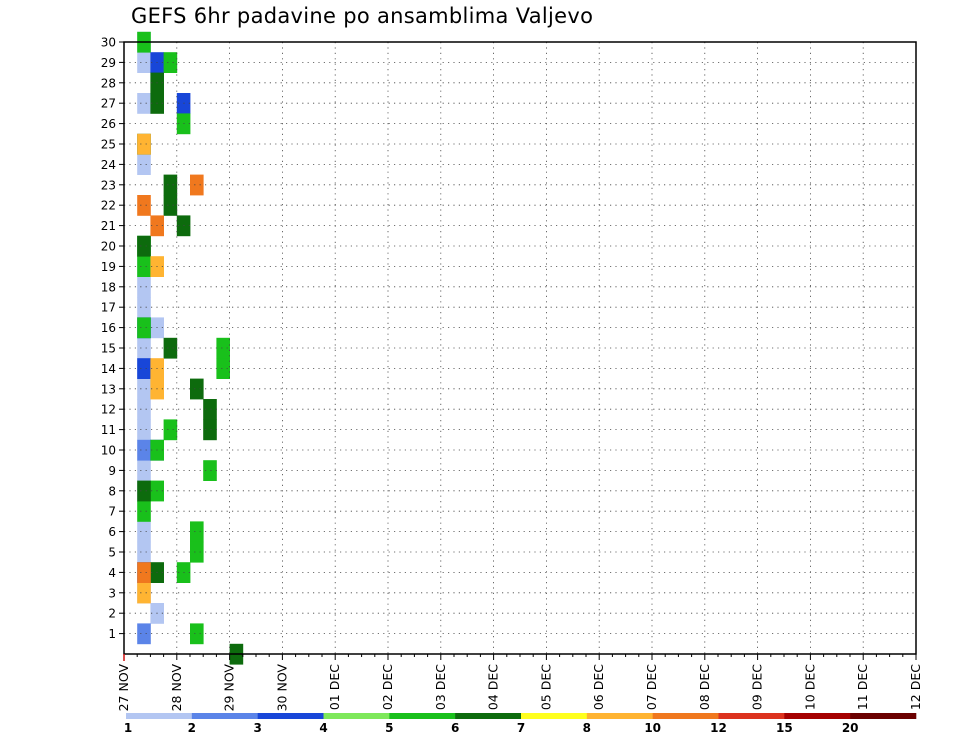 The height and width of the screenshot is (742, 960). What do you see at coordinates (108, 145) in the screenshot?
I see `y-tick-label: 25` at bounding box center [108, 145].